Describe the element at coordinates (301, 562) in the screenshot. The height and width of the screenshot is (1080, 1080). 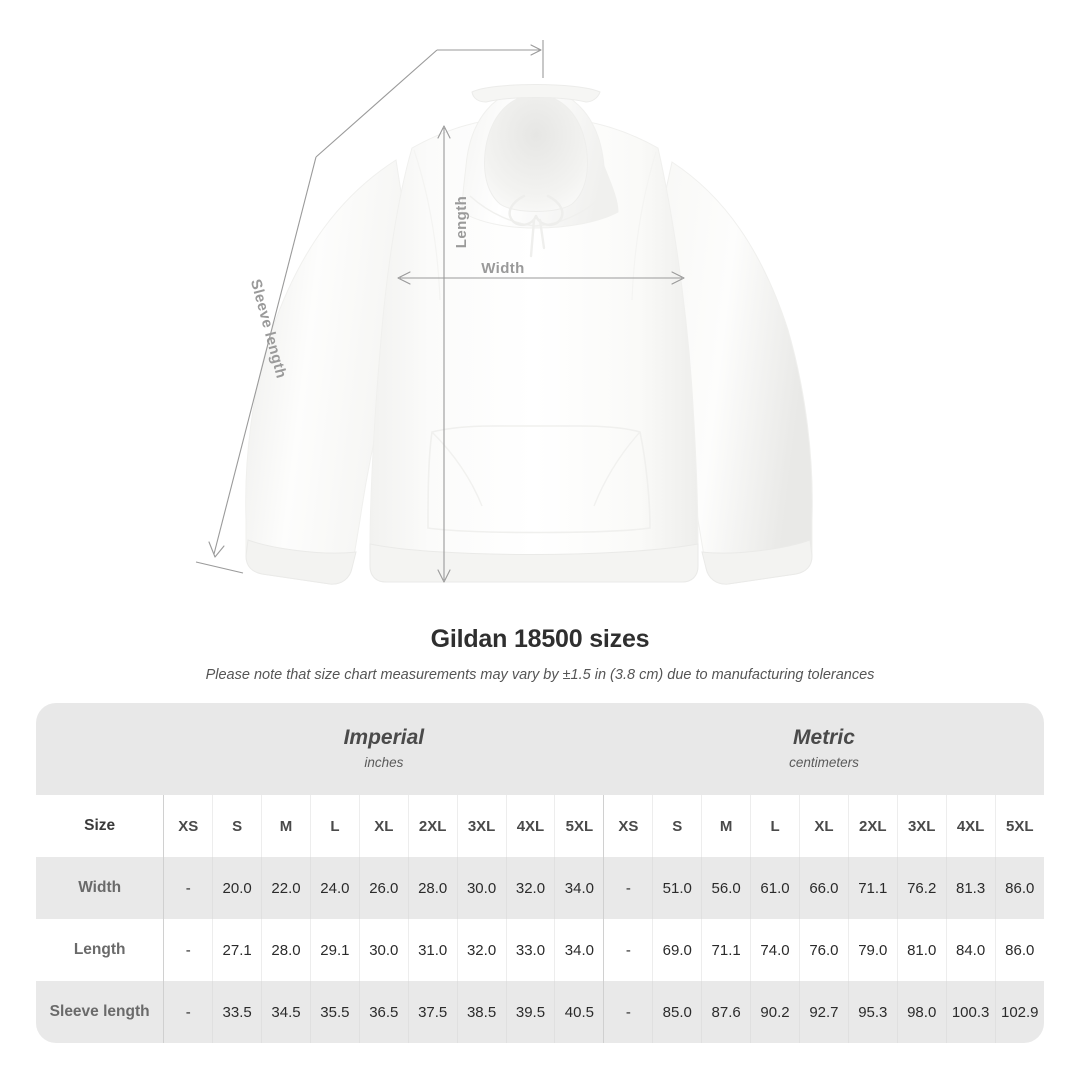
I see `left-cuff` at that location.